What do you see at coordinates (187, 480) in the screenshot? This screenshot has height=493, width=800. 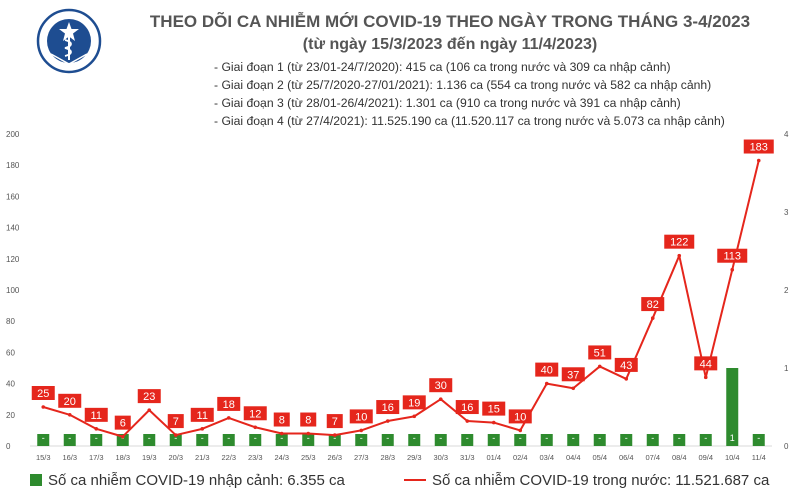 I see `legend-item-bar: Số ca nhiễm COVID-19 nhập cảnh: 6.355 ca` at bounding box center [187, 480].